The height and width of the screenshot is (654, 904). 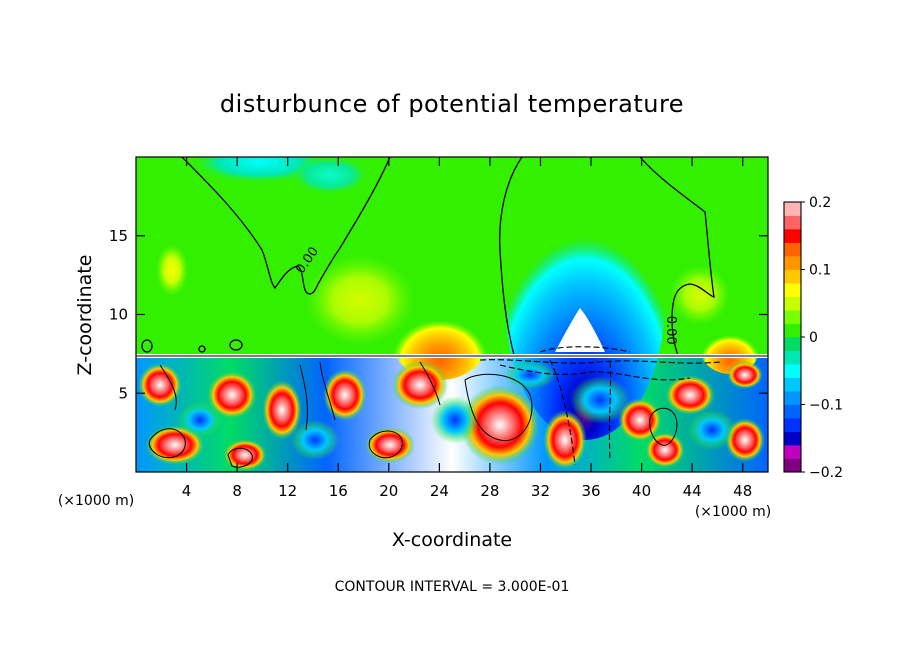 I want to click on y-tick-label: 15, so click(x=118, y=236).